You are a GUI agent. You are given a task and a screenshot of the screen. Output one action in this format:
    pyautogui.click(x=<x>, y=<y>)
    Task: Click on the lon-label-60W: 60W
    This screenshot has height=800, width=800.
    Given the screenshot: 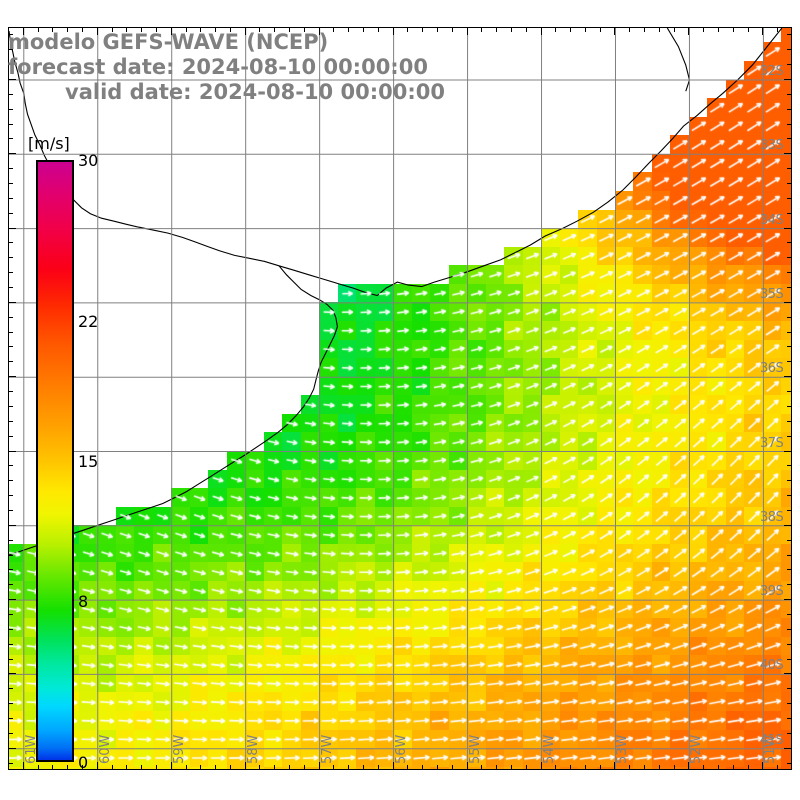 What is the action you would take?
    pyautogui.click(x=105, y=749)
    